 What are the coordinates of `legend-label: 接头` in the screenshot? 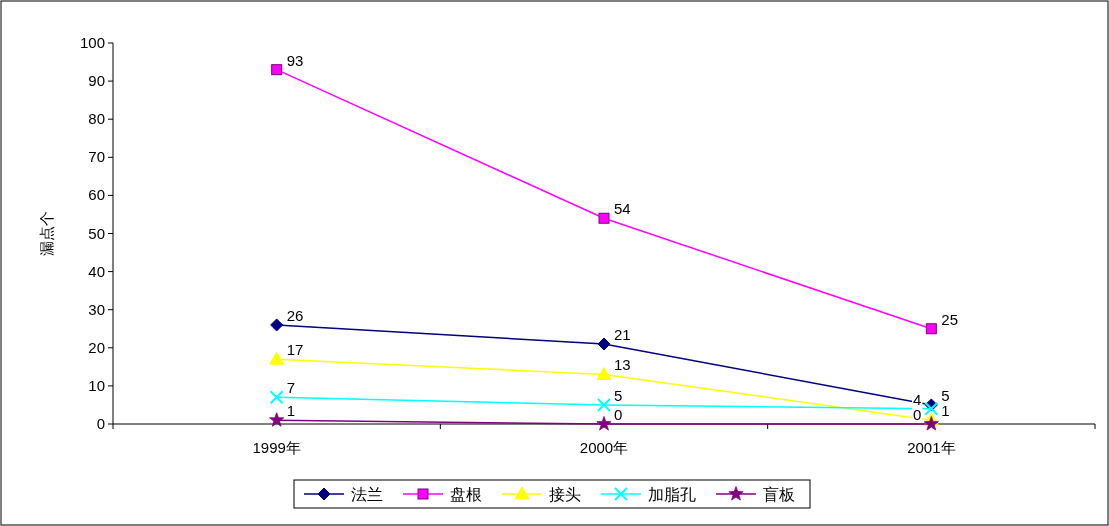 It's located at (565, 494).